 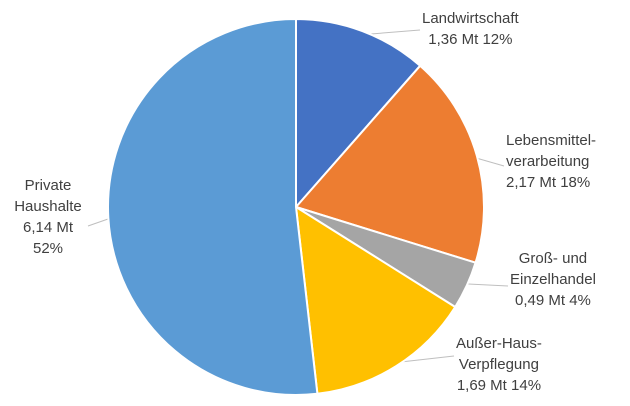 I want to click on label-landwirtschaft-name: Landwirtschaft, so click(x=470, y=18).